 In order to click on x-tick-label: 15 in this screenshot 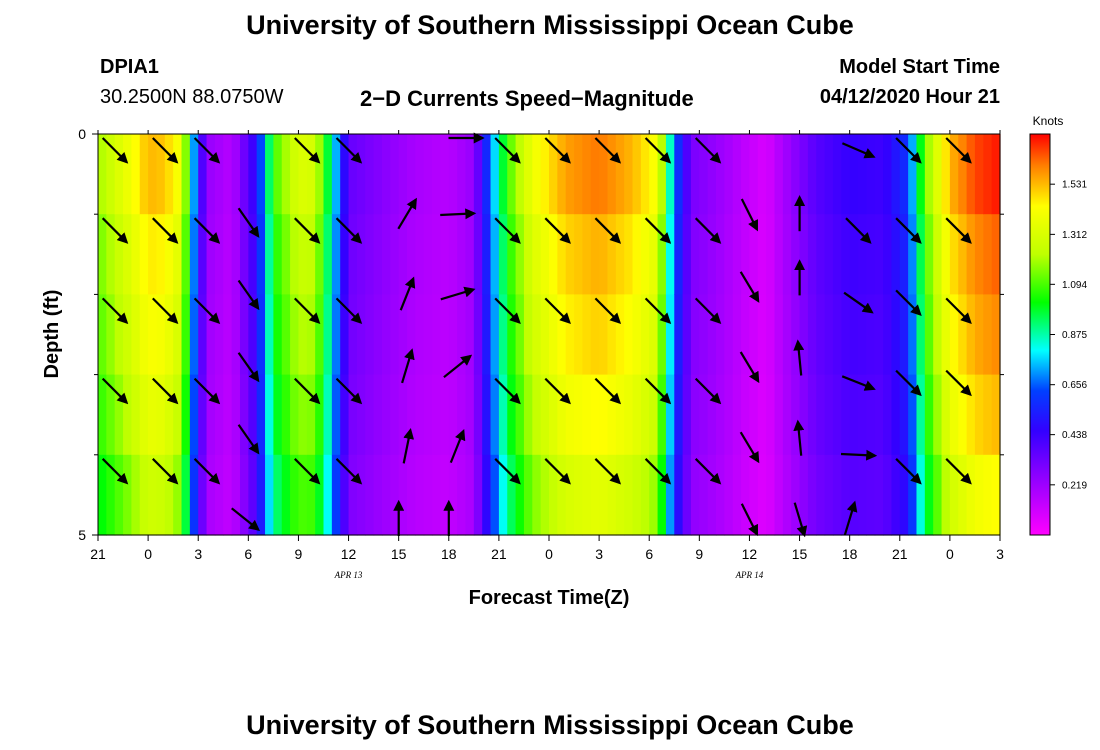, I will do `click(399, 554)`.